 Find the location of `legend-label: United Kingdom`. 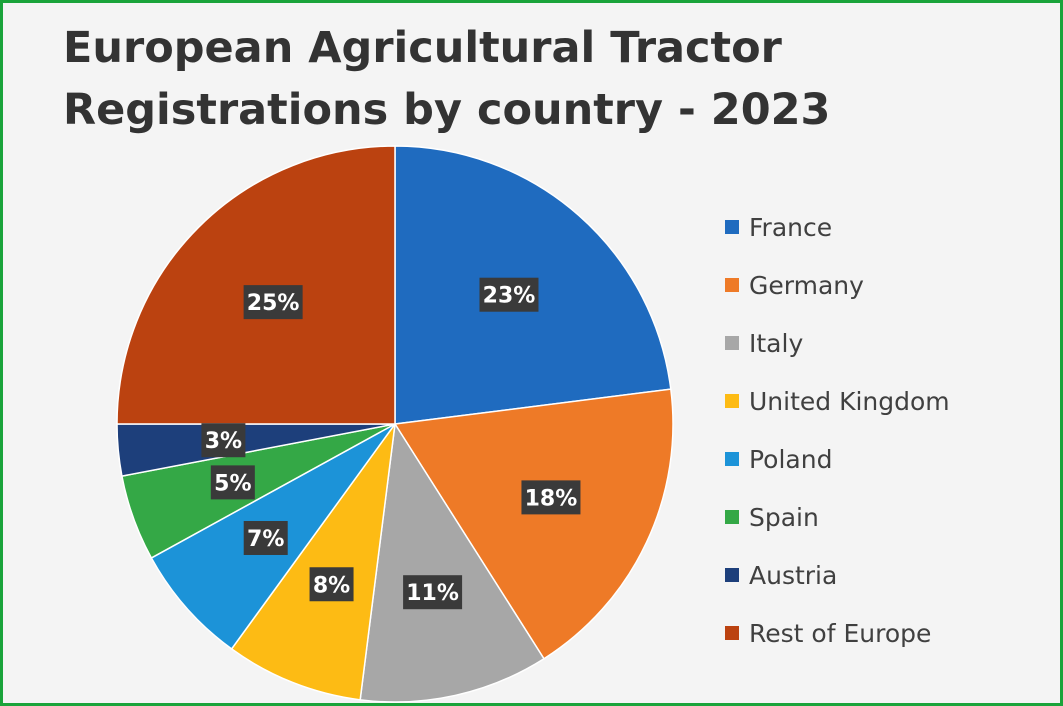

legend-label: United Kingdom is located at coordinates (849, 401).